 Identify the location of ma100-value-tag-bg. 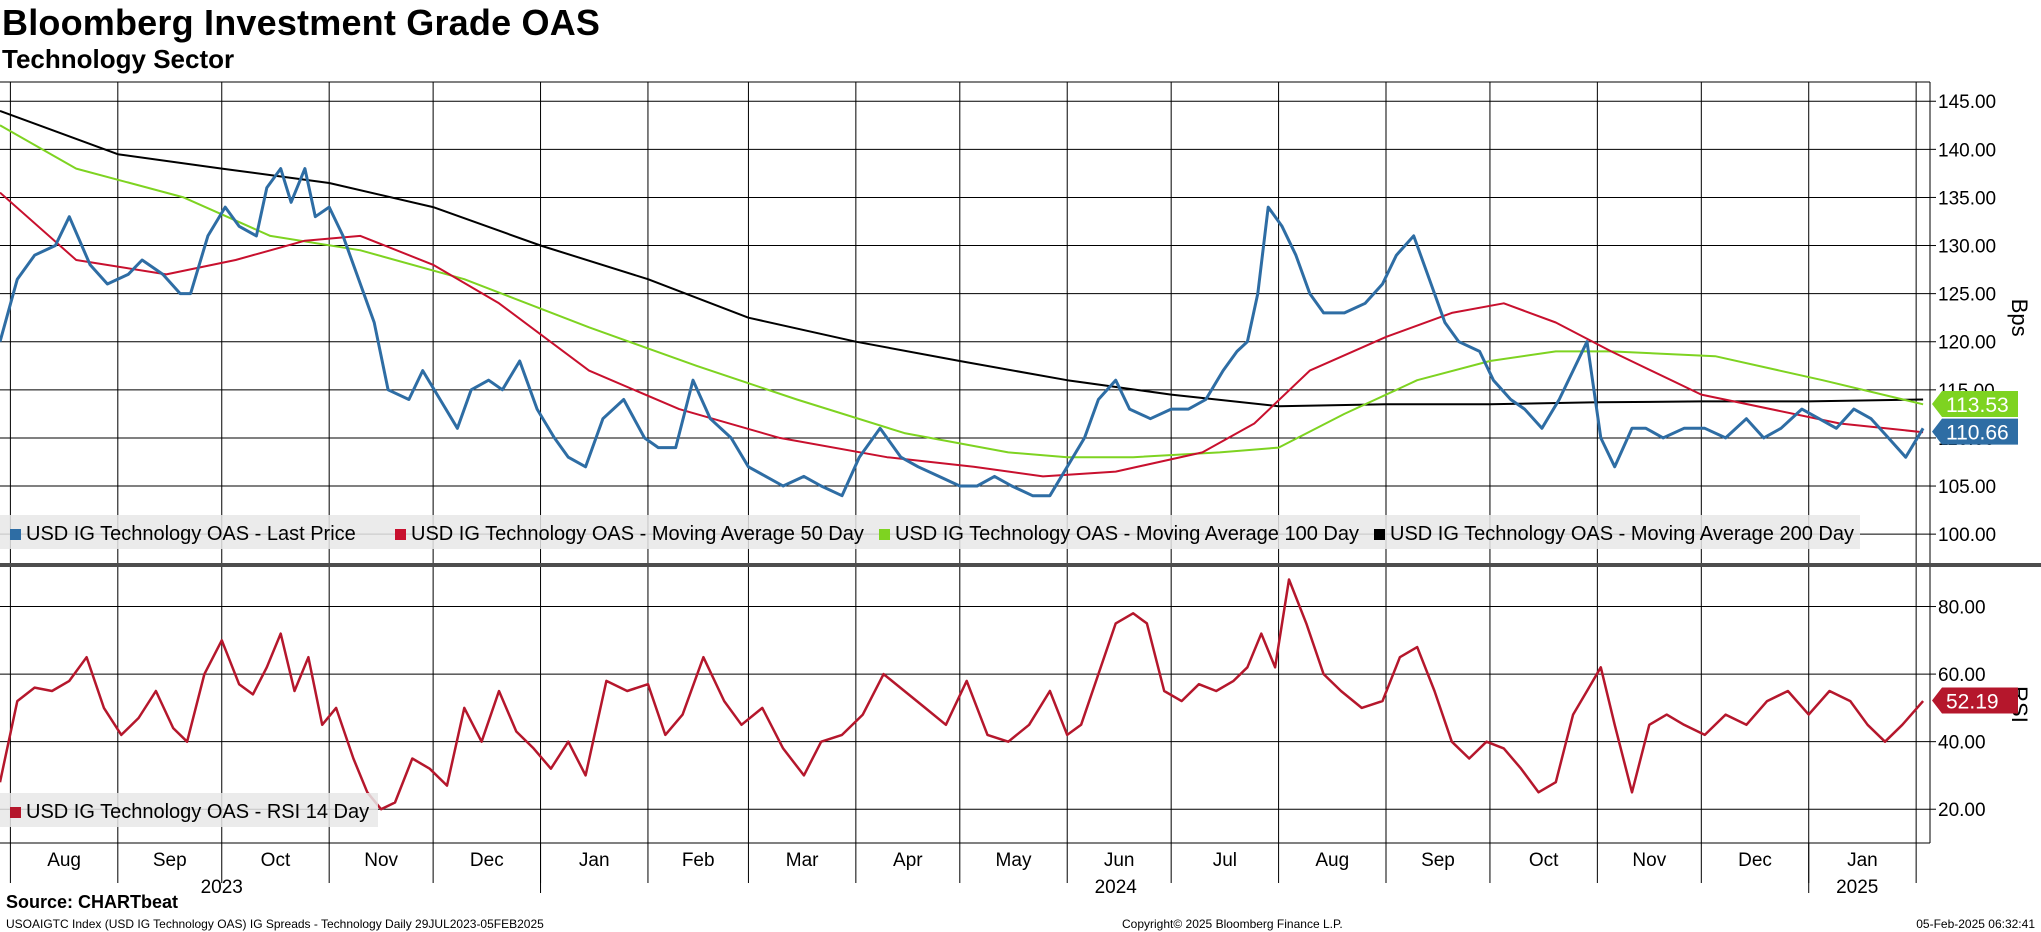
(1975, 403).